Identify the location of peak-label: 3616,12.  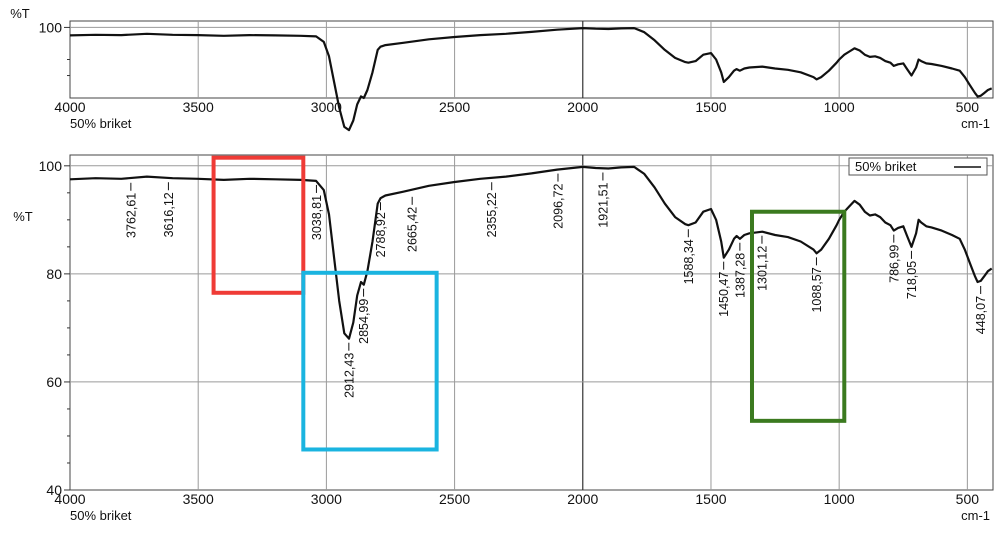
(169, 214).